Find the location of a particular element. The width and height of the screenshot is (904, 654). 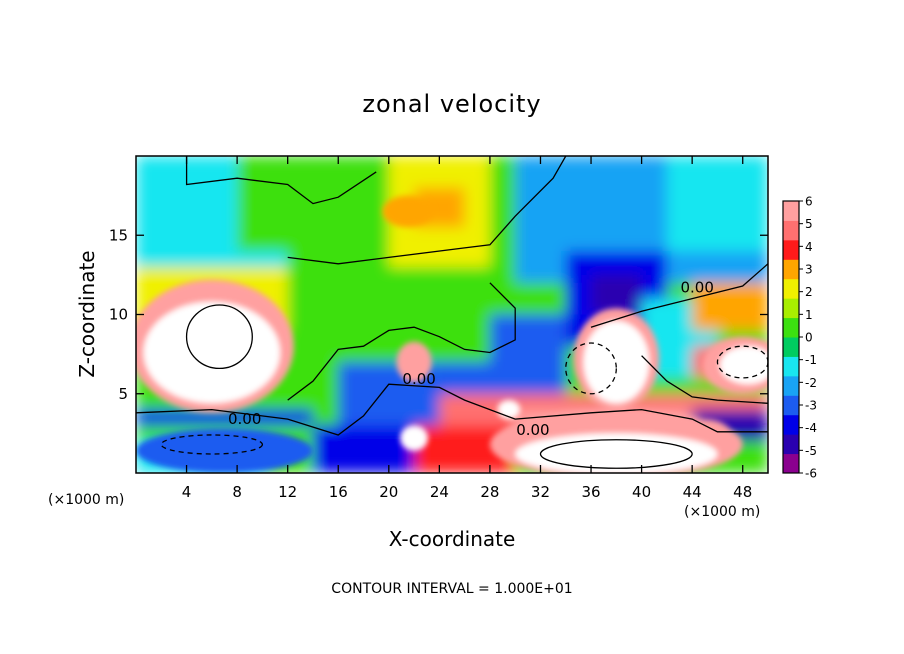

x-tick-label: 20 is located at coordinates (388, 492).